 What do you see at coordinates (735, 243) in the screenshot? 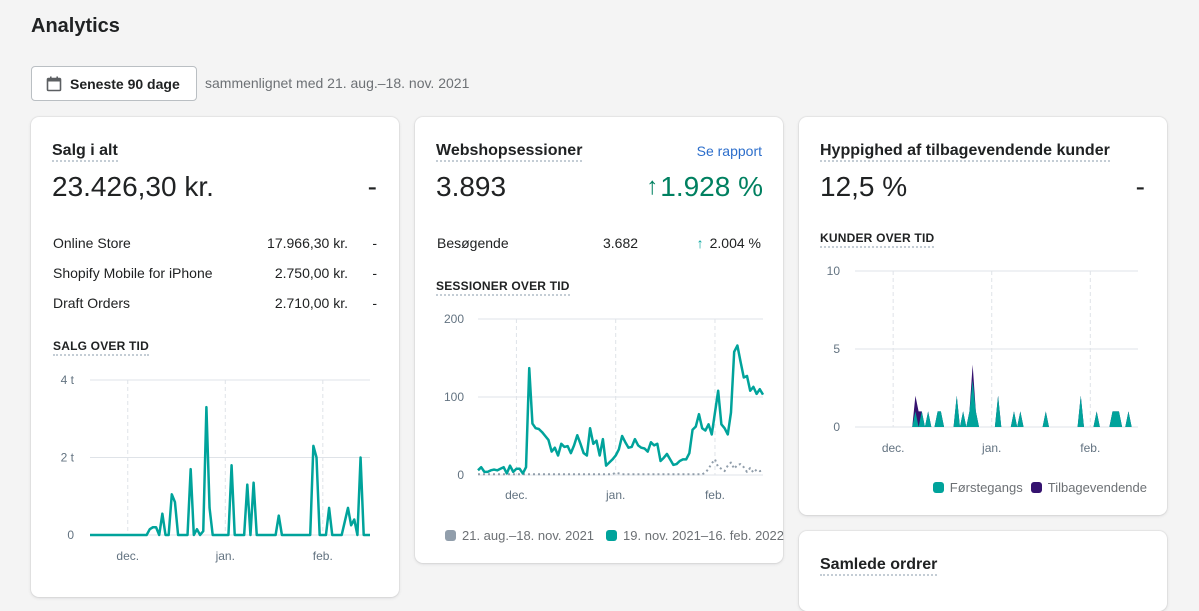
I see `visitors-change: 2.004 %` at bounding box center [735, 243].